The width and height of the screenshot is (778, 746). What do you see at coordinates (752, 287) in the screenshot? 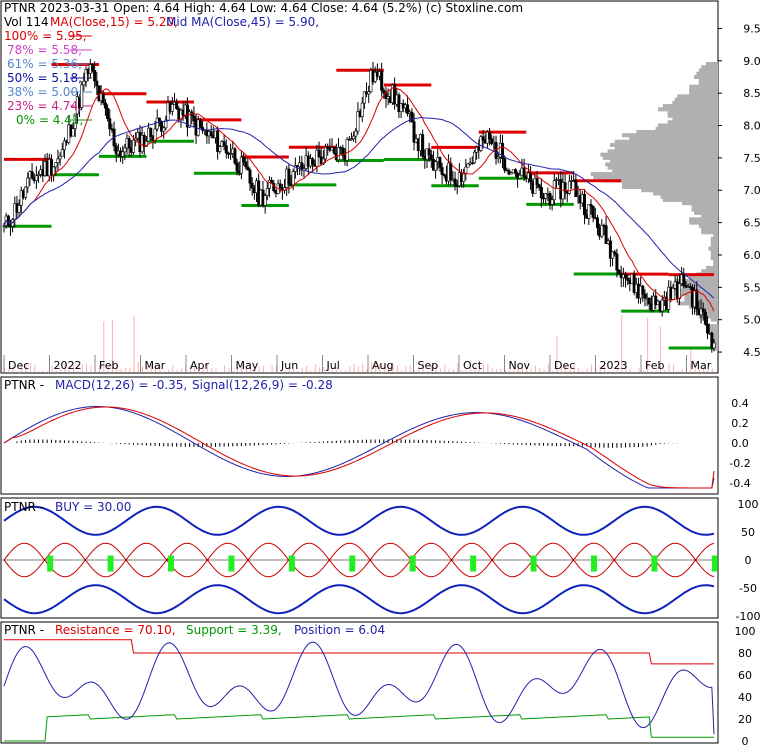
I see `price-tick-label: 5.5` at bounding box center [752, 287].